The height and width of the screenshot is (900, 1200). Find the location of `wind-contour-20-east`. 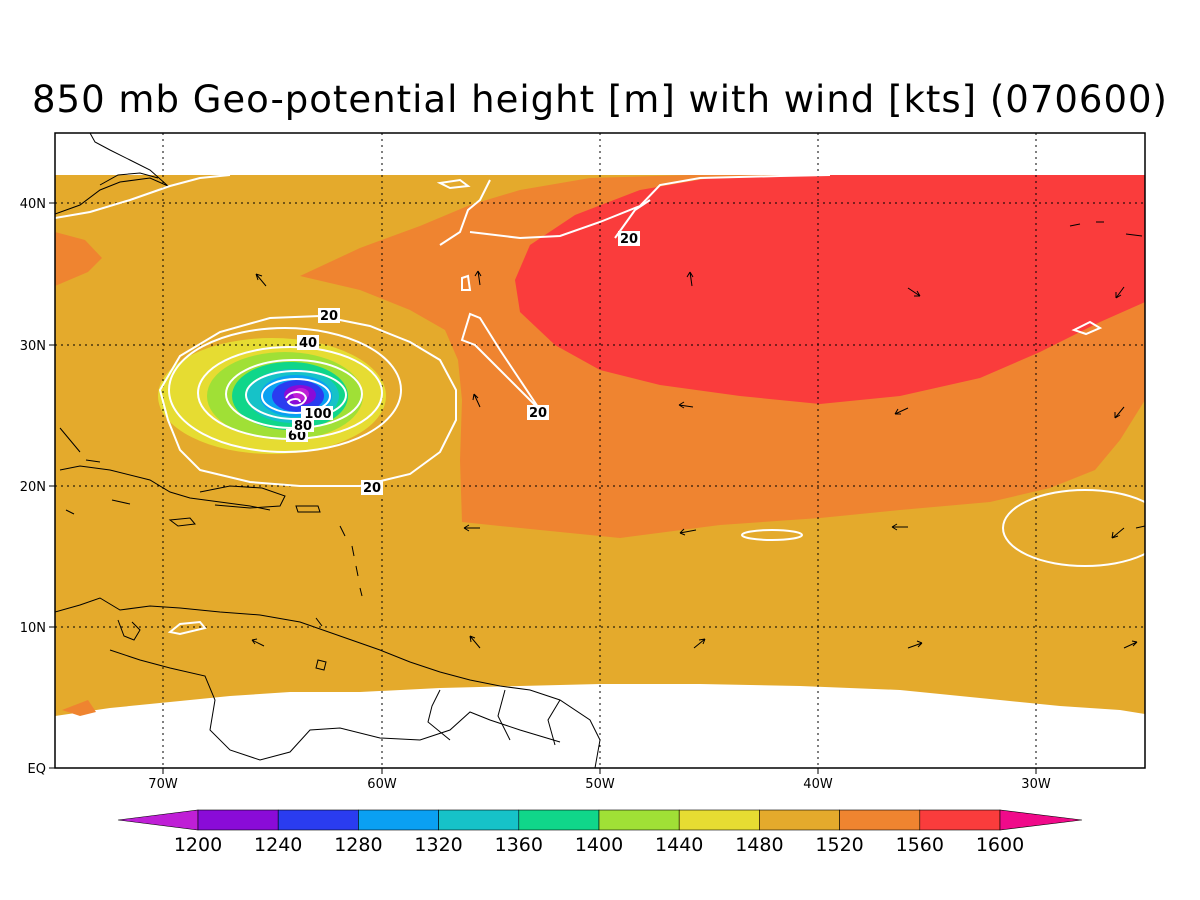

wind-contour-20-east is located at coordinates (1073, 528).